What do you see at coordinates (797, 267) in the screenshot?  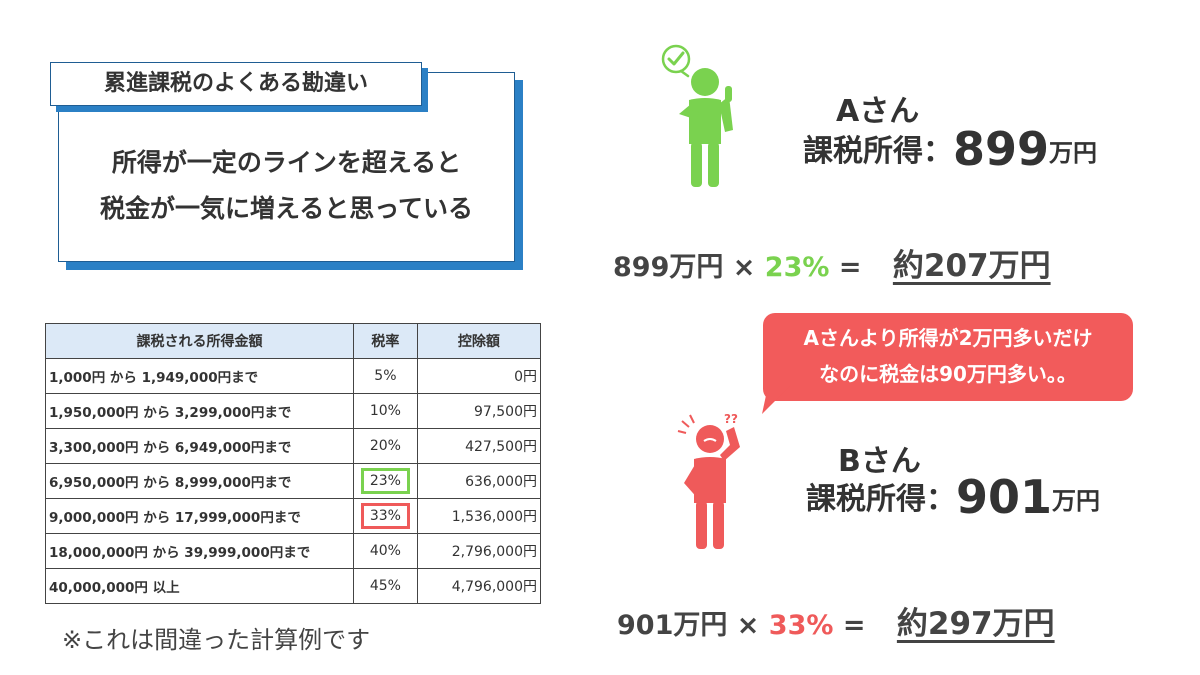 I see `calc-rate: 23%` at bounding box center [797, 267].